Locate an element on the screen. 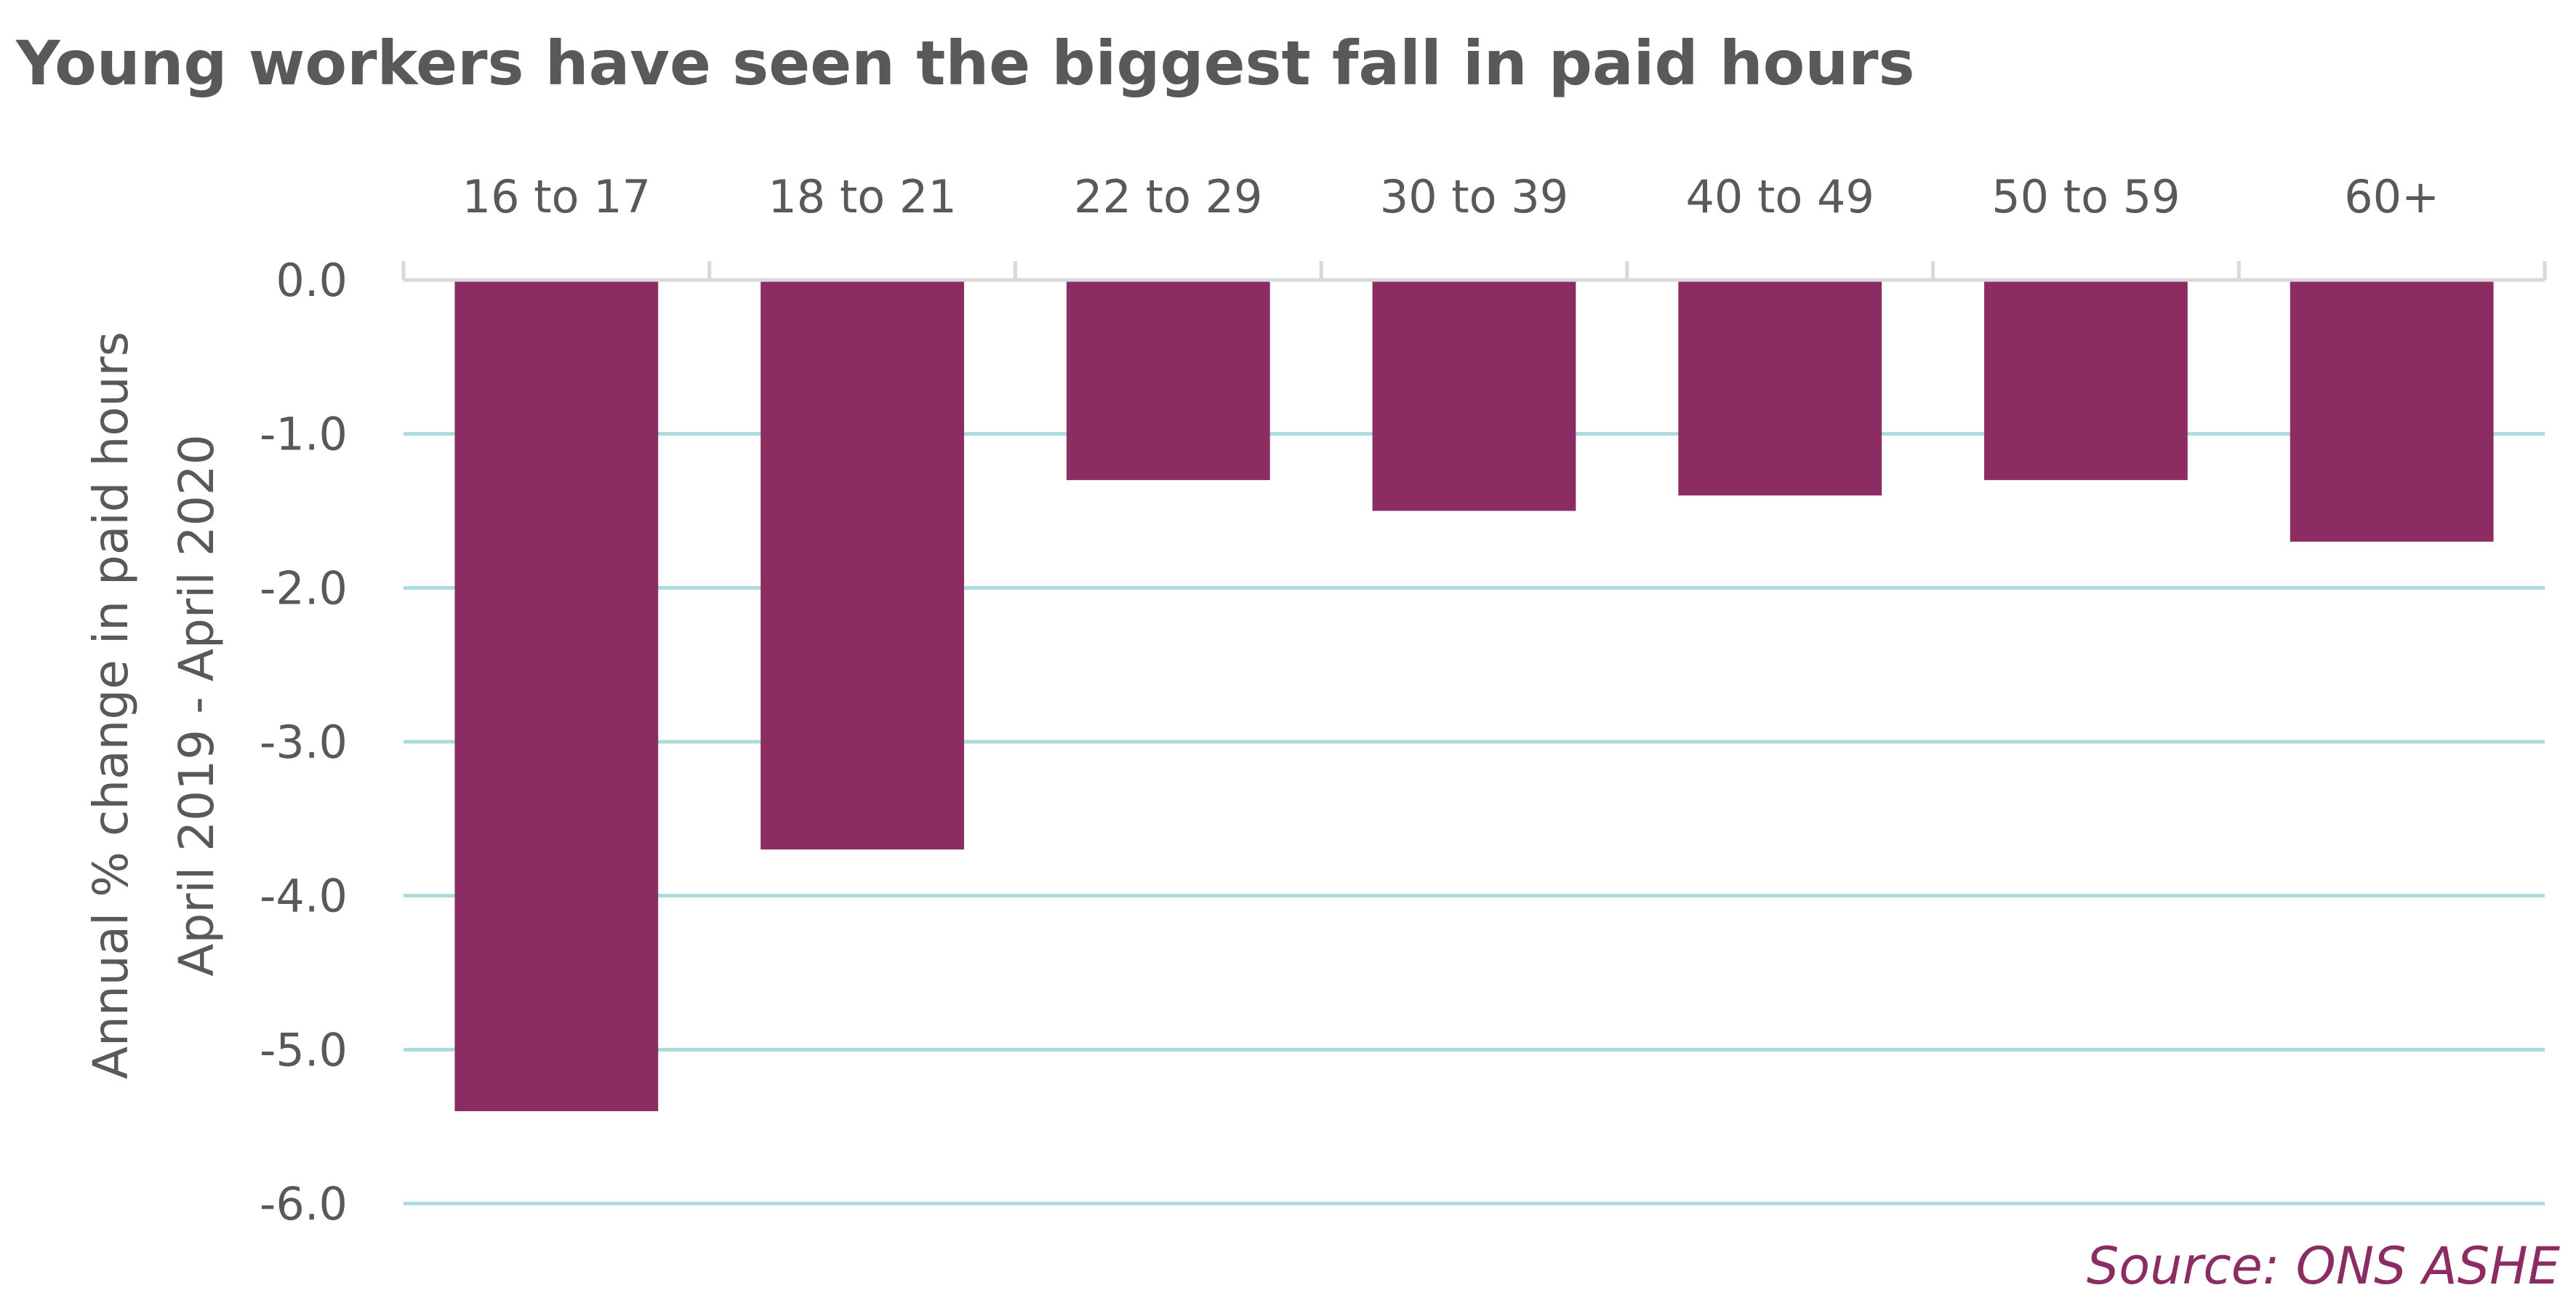 The height and width of the screenshot is (1309, 2576). category-label: 16 to 17 is located at coordinates (556, 196).